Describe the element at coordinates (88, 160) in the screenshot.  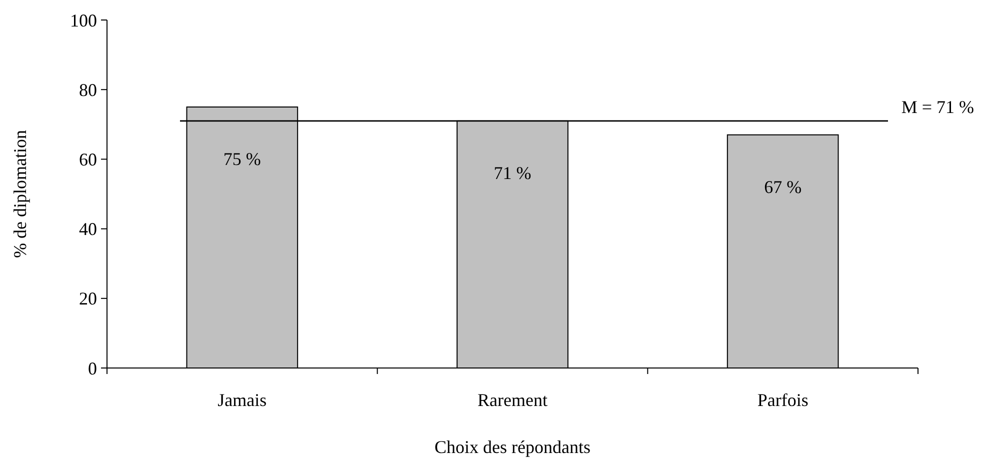
I see `y-tick-label: 60` at that location.